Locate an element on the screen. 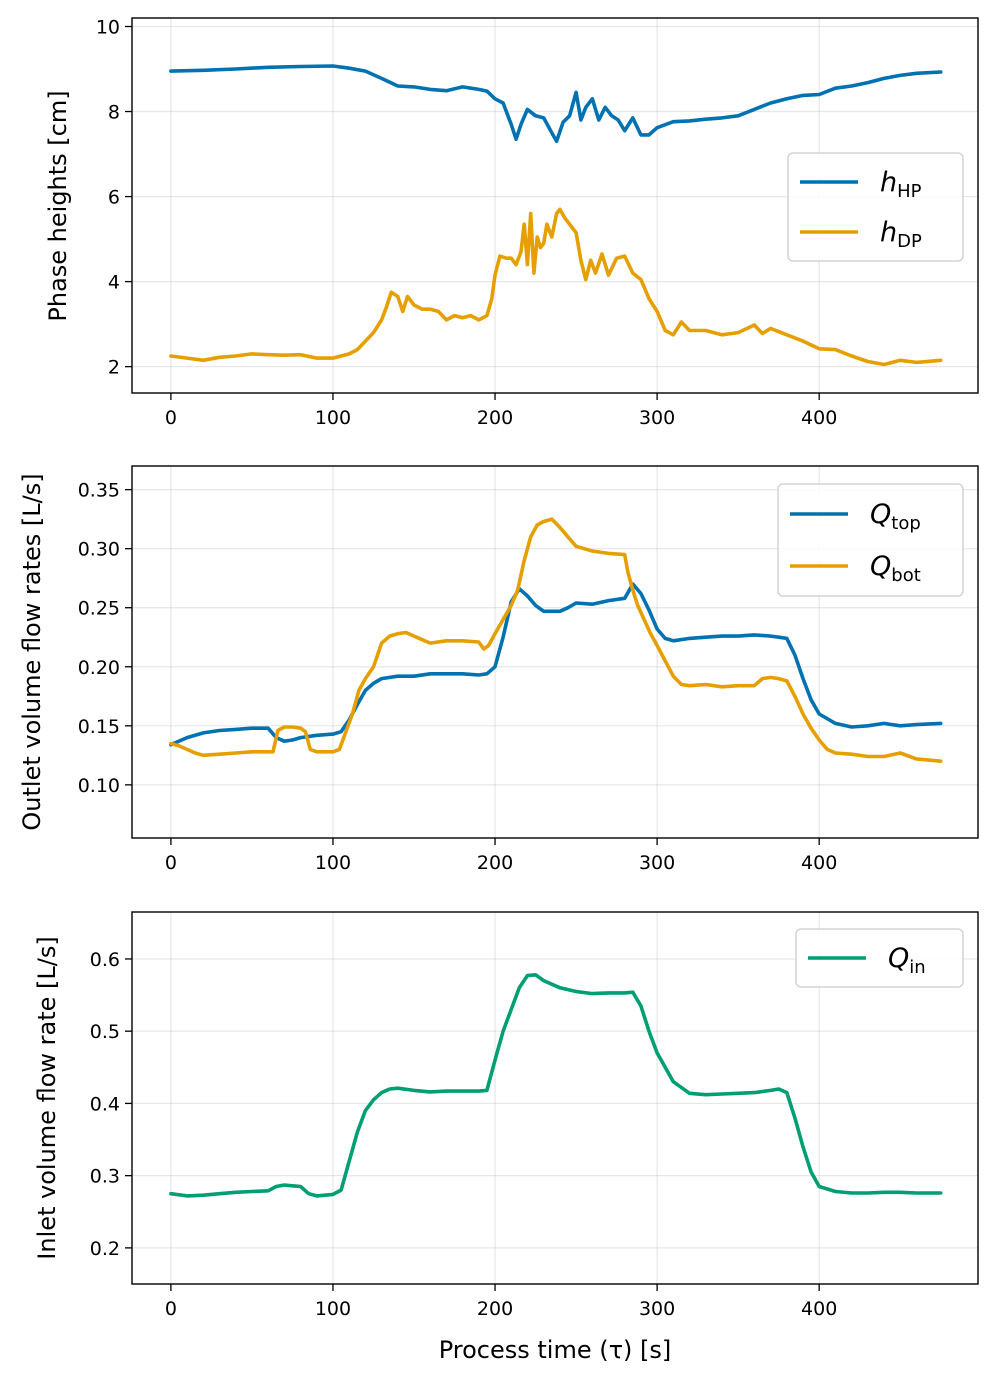  legend-label: Qbot is located at coordinates (895, 568).